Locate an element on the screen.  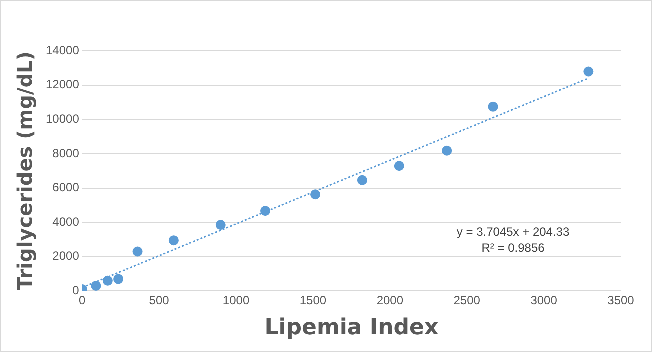
y-tick-label: 6000 is located at coordinates (66, 187).